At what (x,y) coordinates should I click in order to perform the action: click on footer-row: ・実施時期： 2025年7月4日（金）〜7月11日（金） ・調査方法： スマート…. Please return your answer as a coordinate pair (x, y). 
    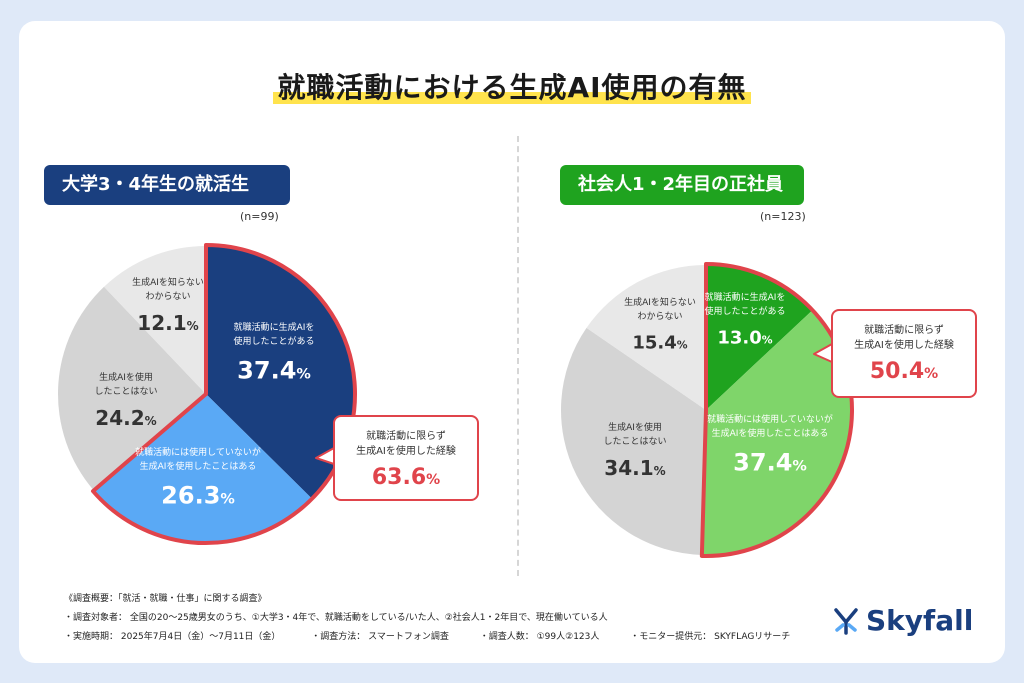
    Looking at the image, I should click on (441, 637).